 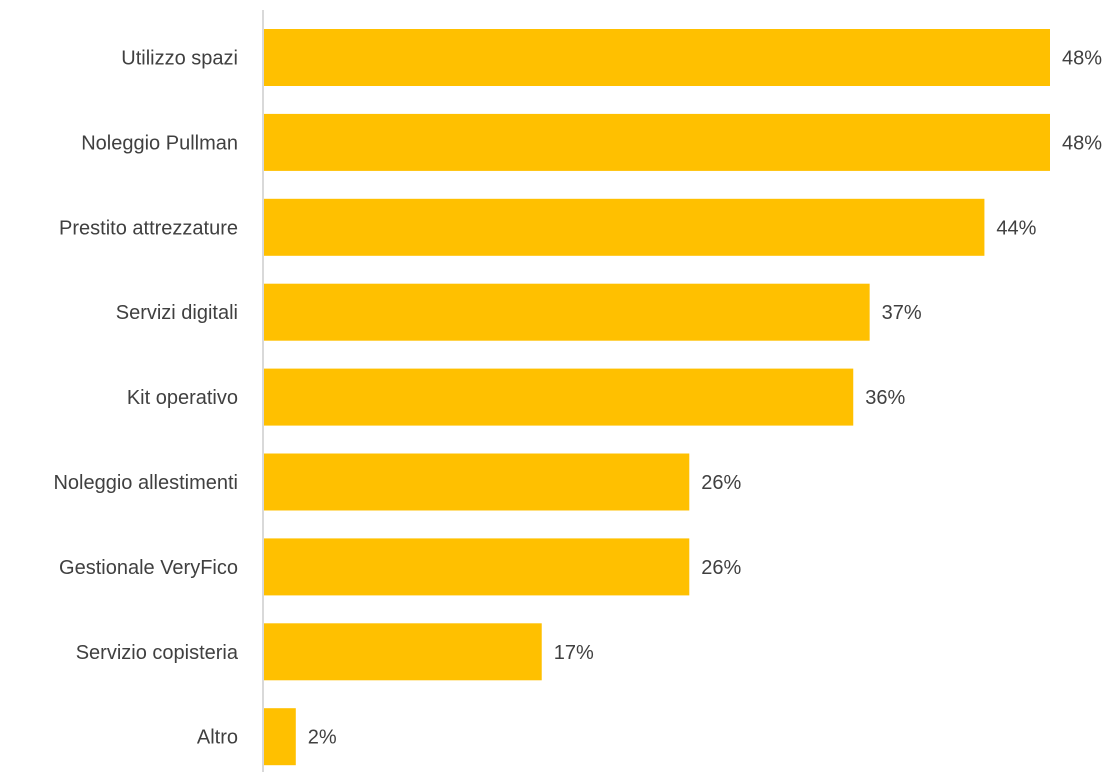 What do you see at coordinates (574, 653) in the screenshot?
I see `value-label: 17%` at bounding box center [574, 653].